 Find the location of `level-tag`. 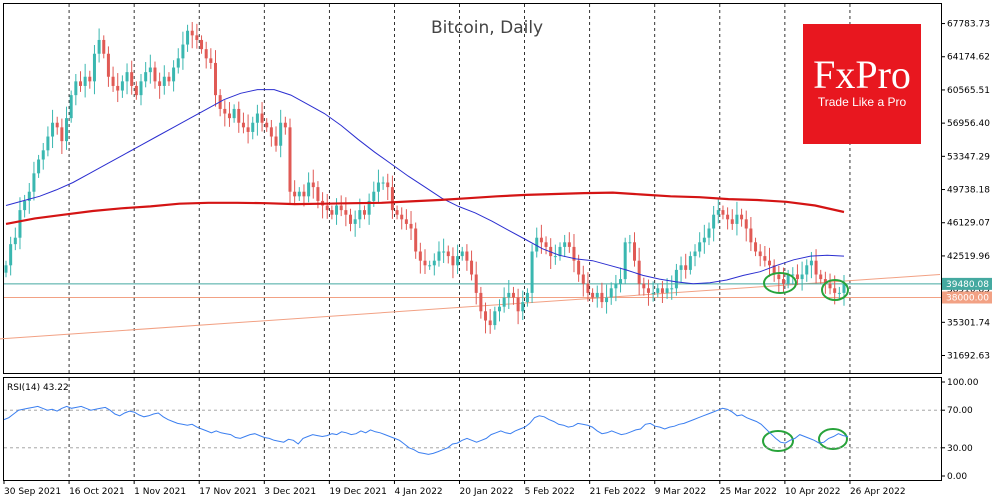

level-tag is located at coordinates (967, 297).